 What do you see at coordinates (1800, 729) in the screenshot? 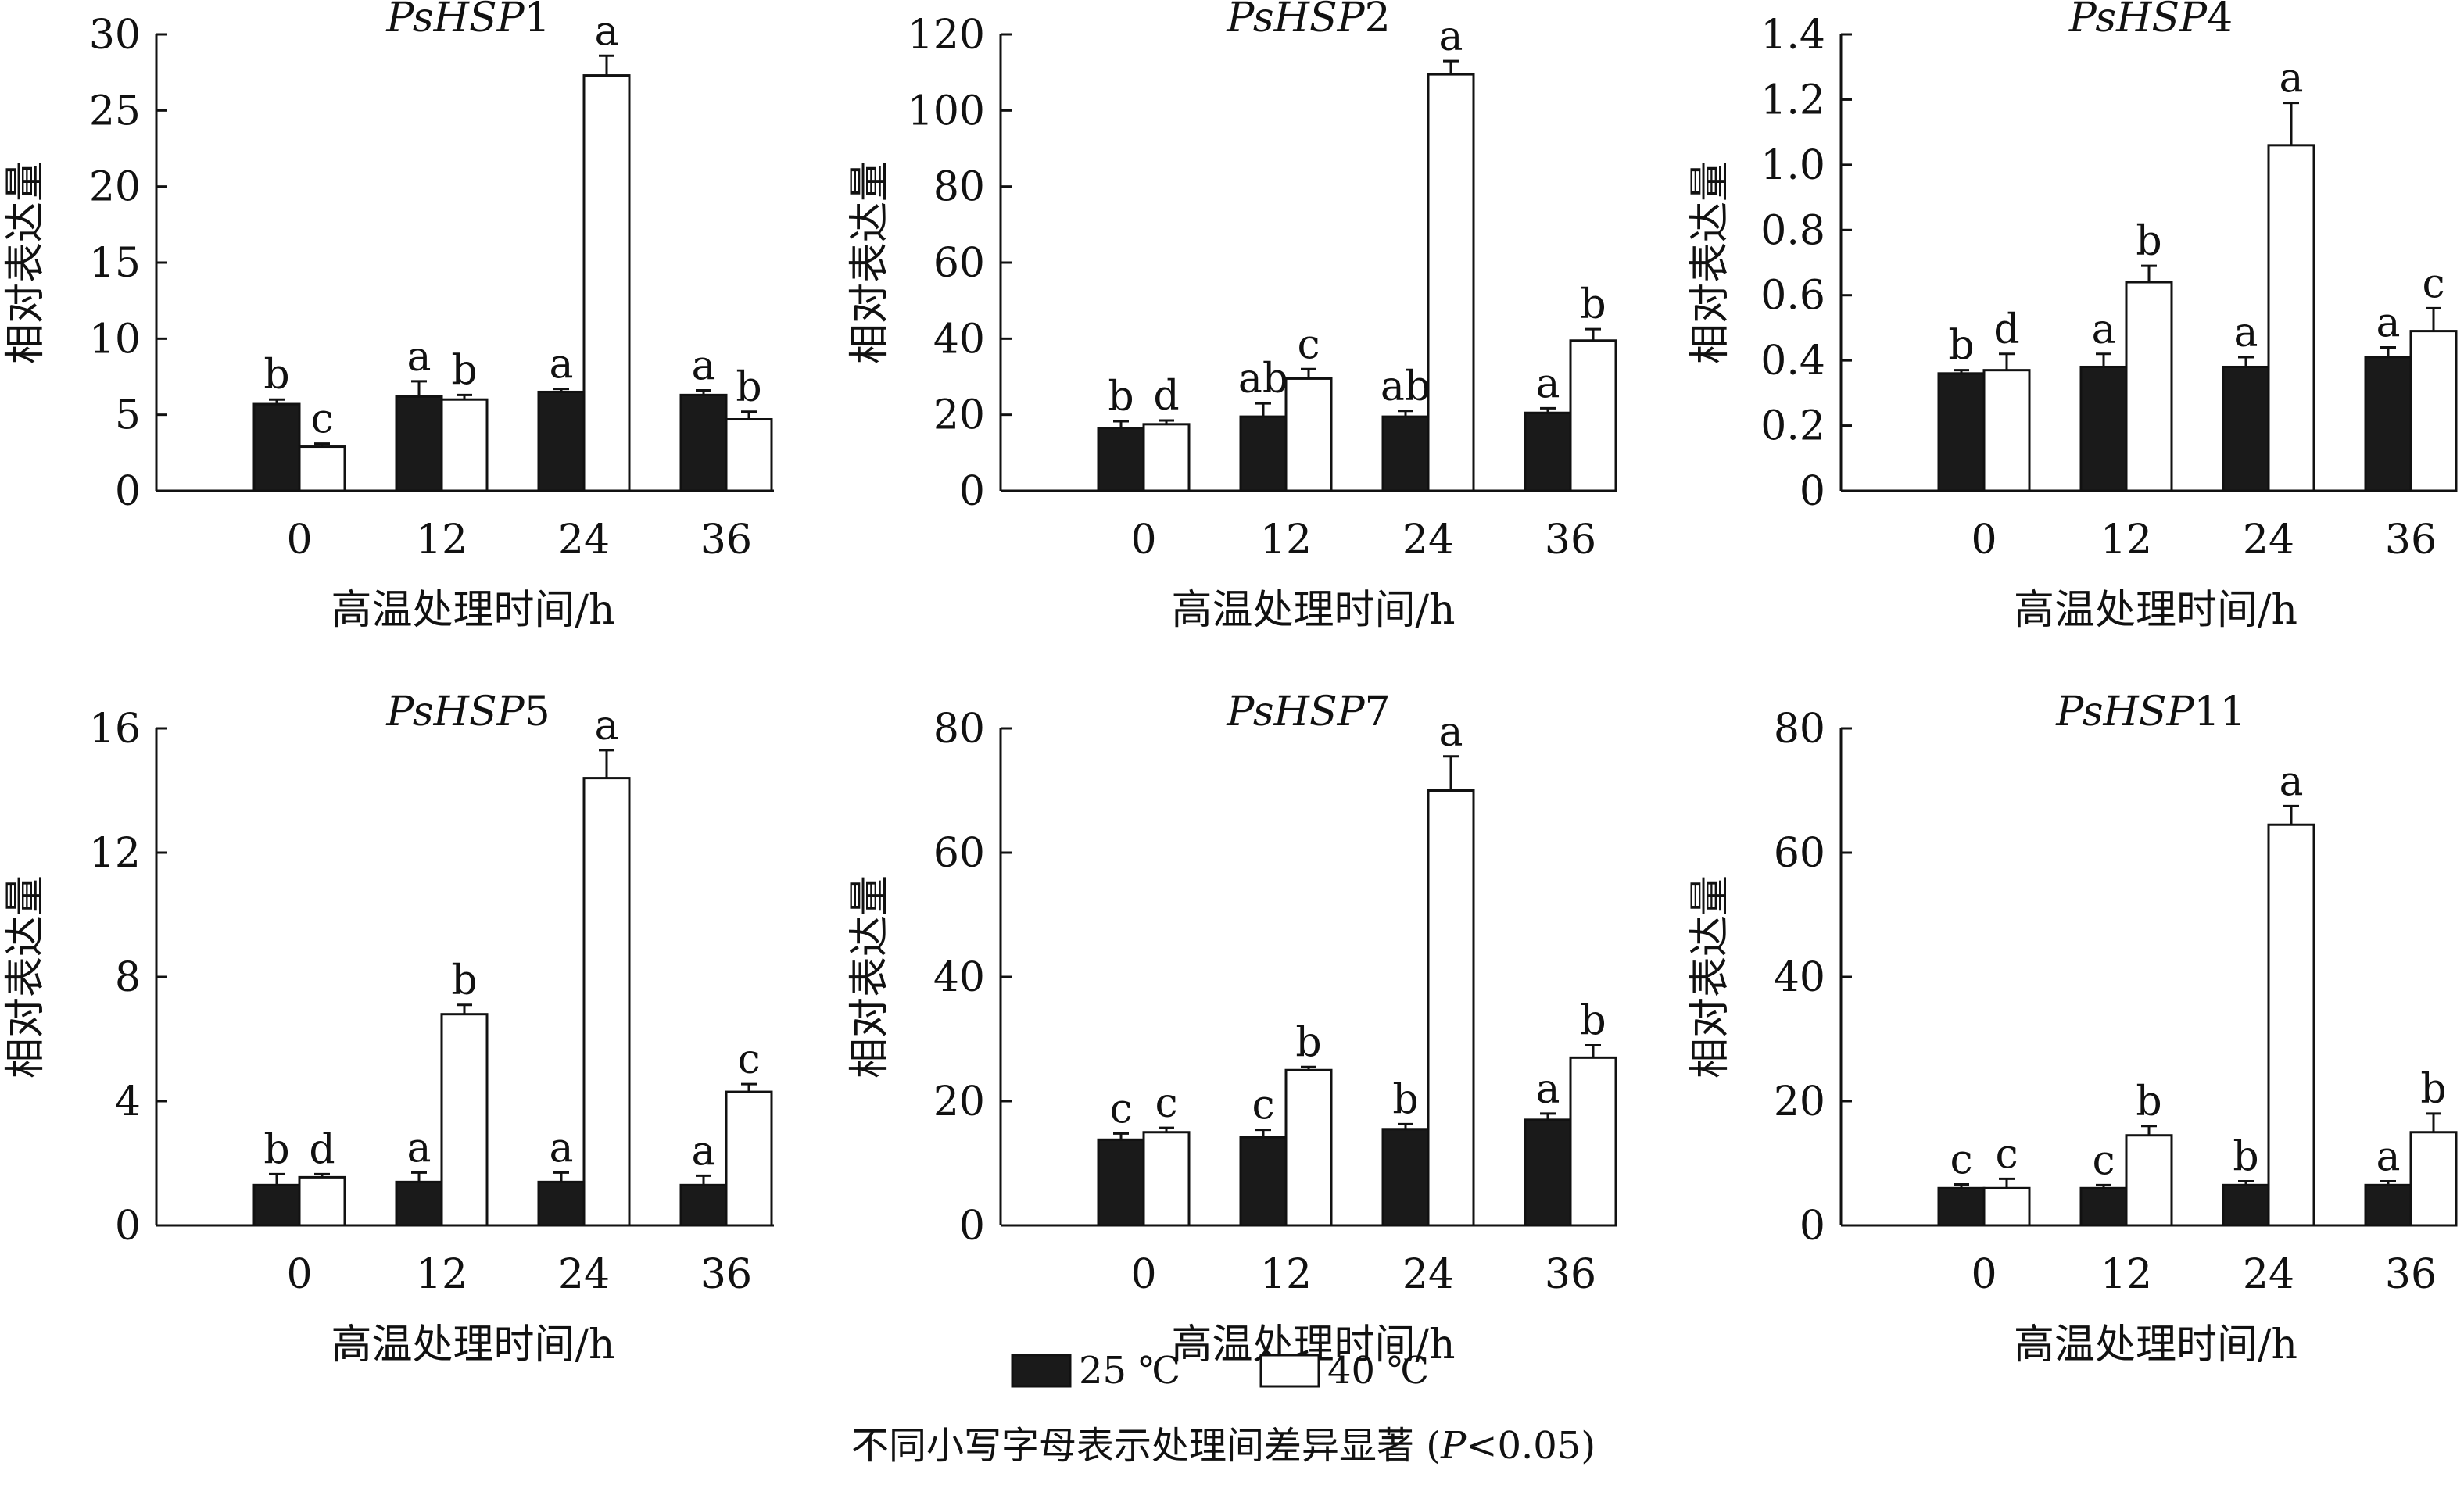
I see `y-tick-label: 80` at bounding box center [1800, 729].